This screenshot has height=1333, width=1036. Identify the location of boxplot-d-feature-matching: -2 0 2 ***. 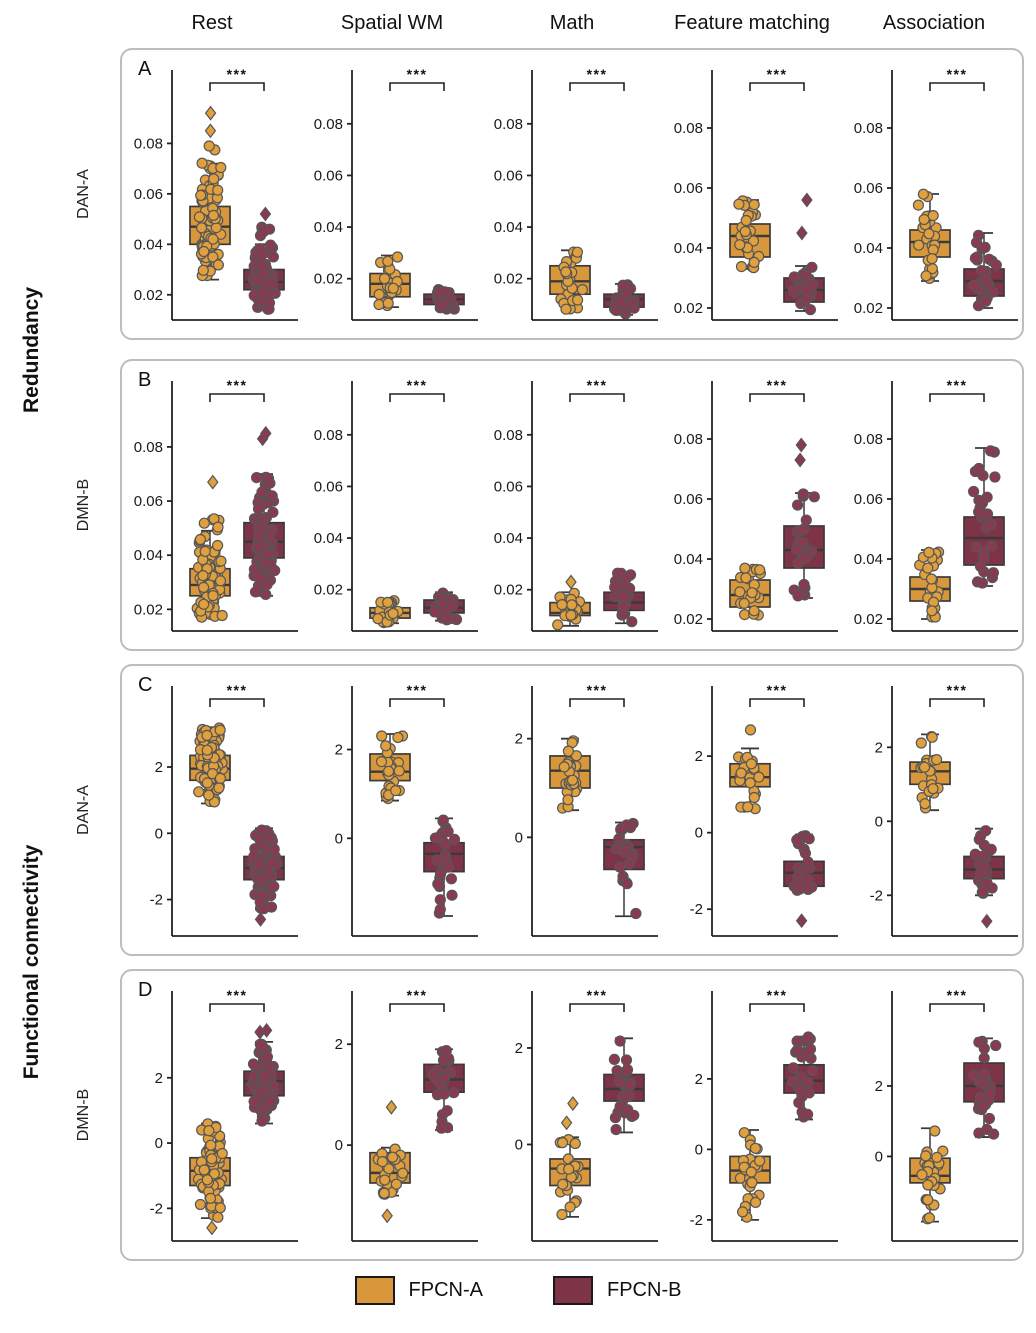
(764, 1114).